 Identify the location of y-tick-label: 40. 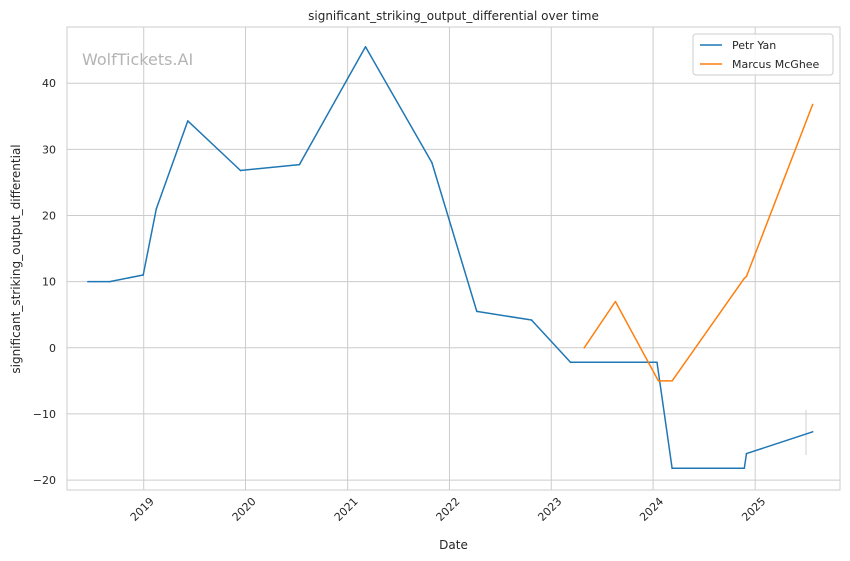
(49, 83).